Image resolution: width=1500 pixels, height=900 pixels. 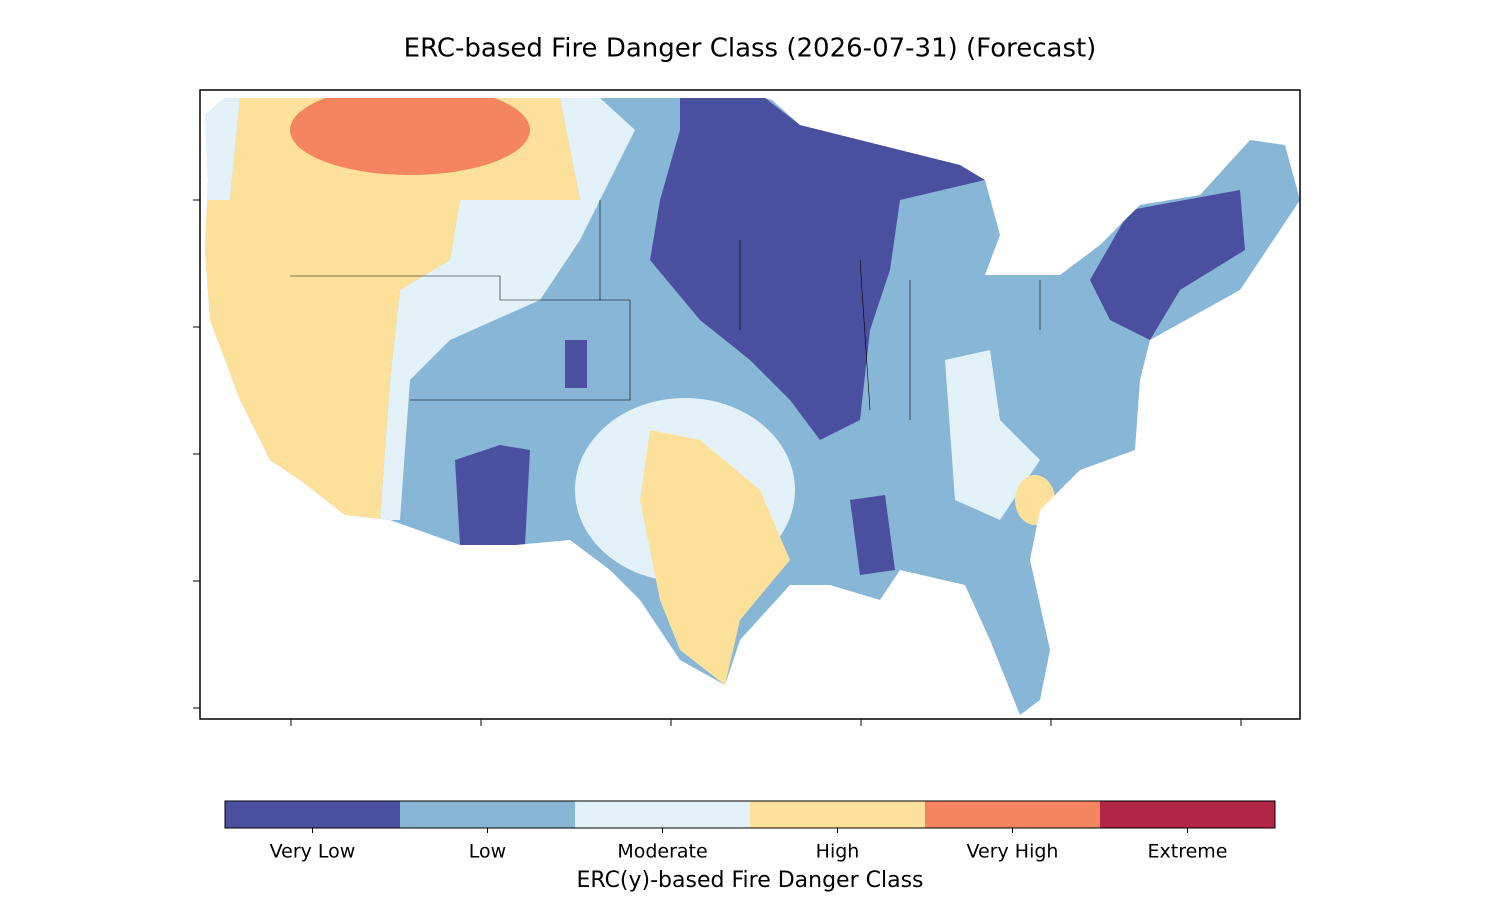 I want to click on colorbar-label: ERC(y)-based Fire Danger Class, so click(x=749, y=880).